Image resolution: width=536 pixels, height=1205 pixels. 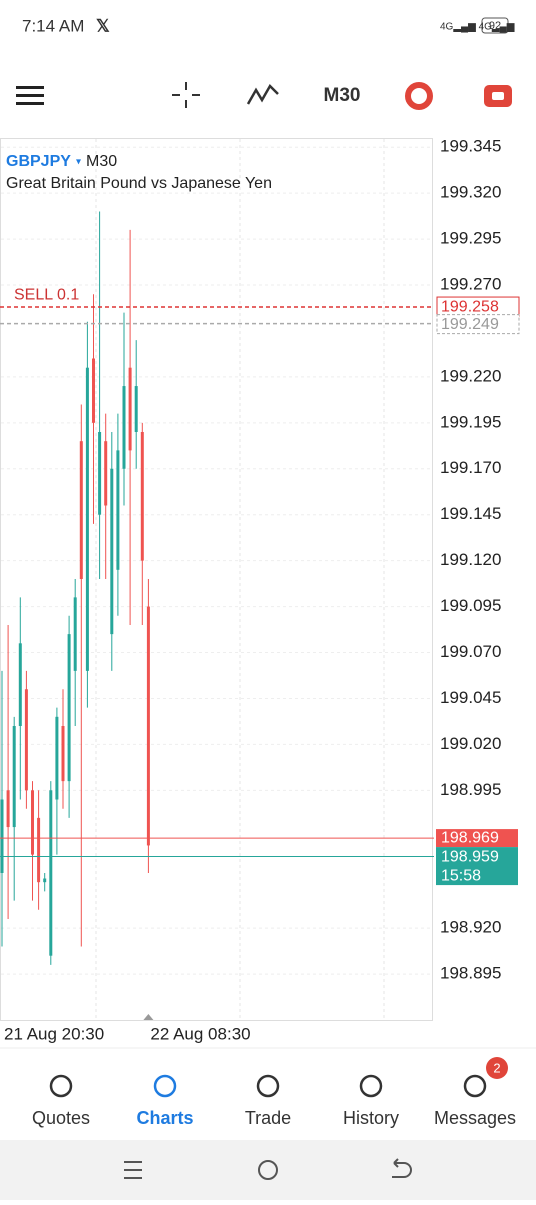 What do you see at coordinates (133, 1170) in the screenshot?
I see `recents-button` at bounding box center [133, 1170].